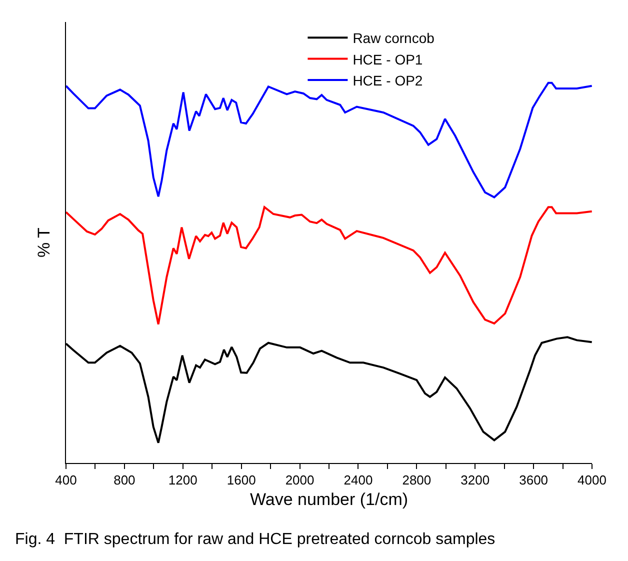  Describe the element at coordinates (299, 480) in the screenshot. I see `x-tick-label: 2000` at that location.